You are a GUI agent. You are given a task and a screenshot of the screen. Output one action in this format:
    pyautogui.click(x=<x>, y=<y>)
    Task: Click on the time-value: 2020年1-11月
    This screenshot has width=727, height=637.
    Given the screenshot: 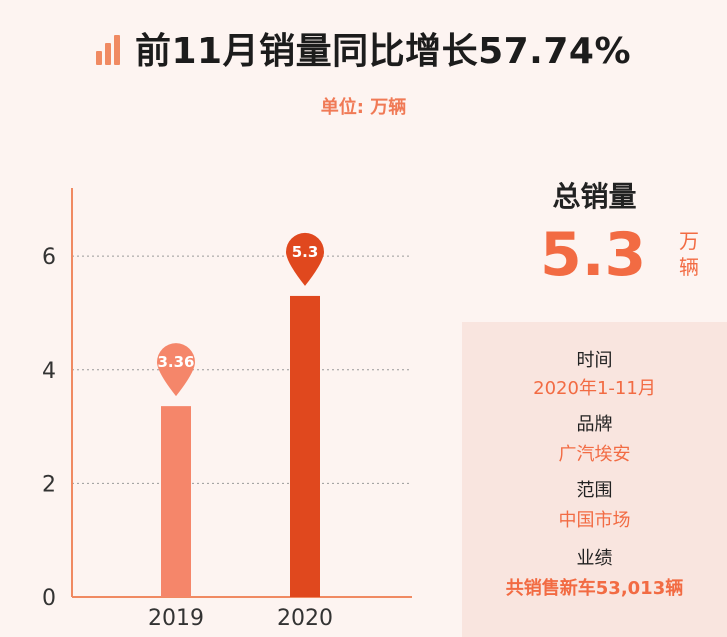 What is the action you would take?
    pyautogui.click(x=594, y=388)
    